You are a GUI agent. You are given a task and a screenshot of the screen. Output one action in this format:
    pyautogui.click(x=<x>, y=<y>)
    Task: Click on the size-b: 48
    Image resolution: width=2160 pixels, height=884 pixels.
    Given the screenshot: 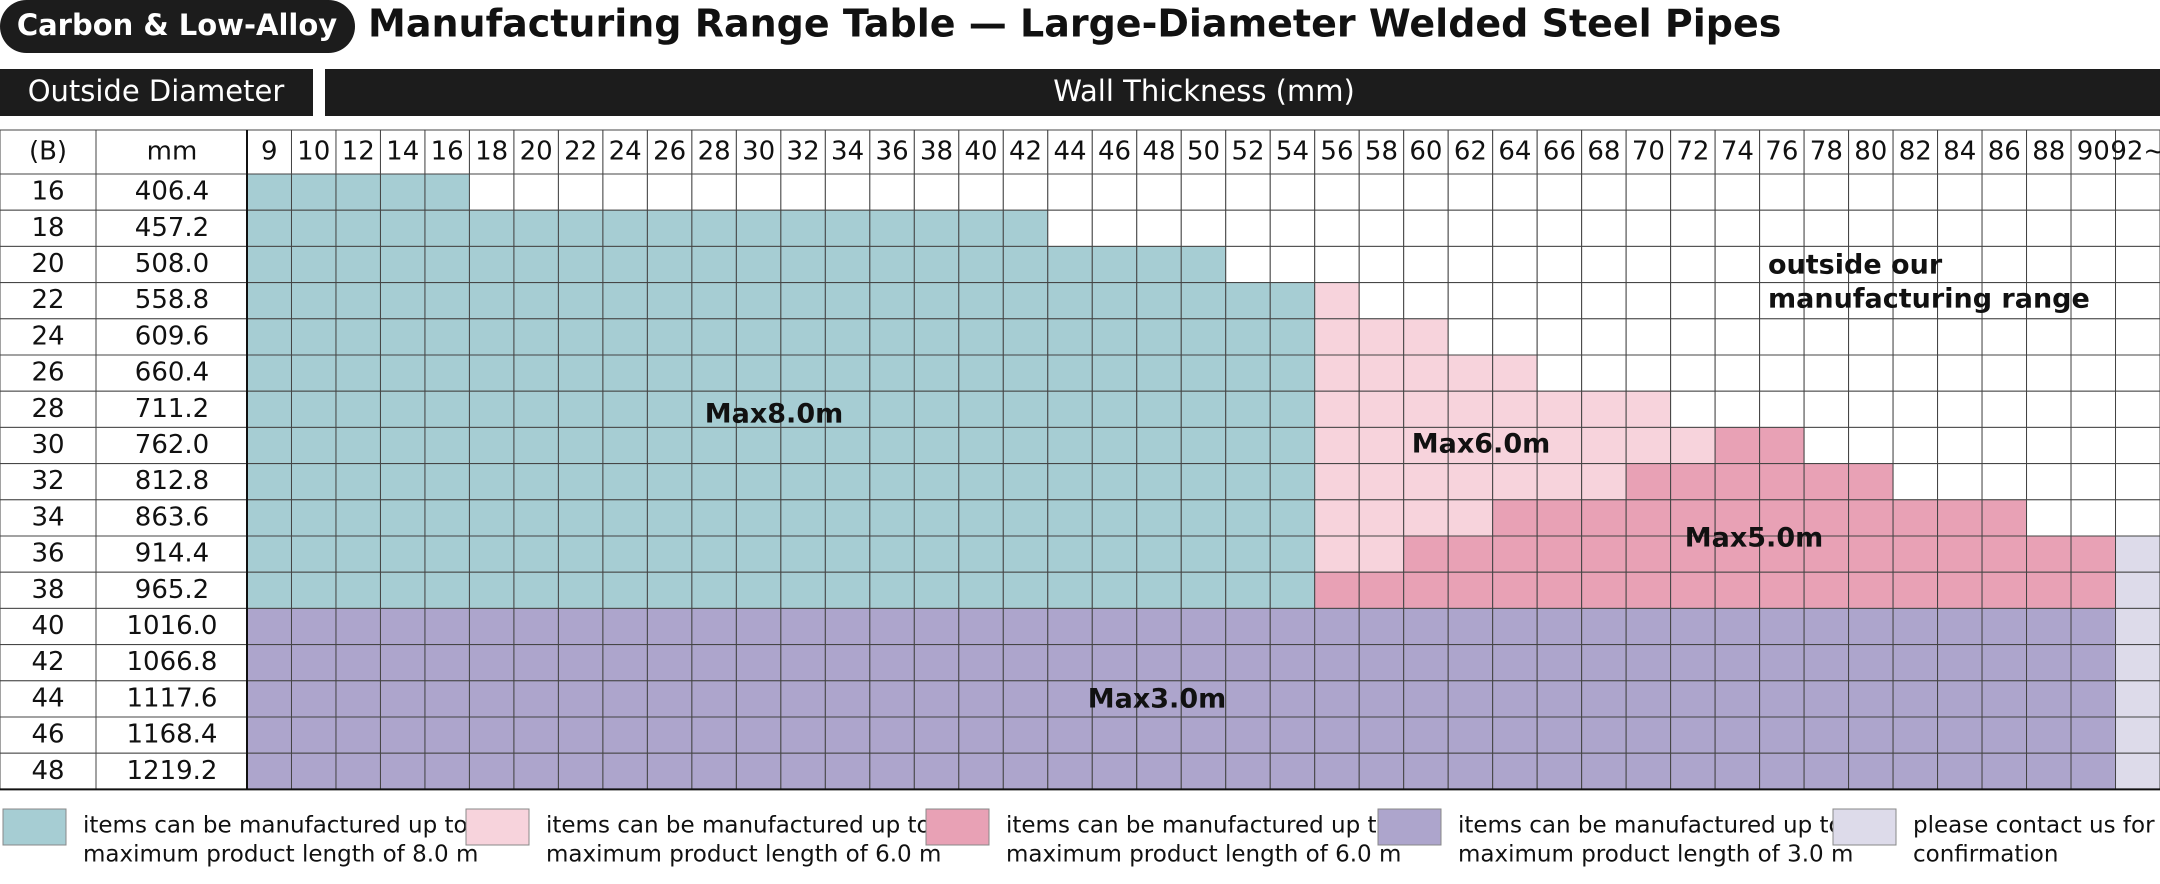 What is the action you would take?
    pyautogui.click(x=47, y=771)
    